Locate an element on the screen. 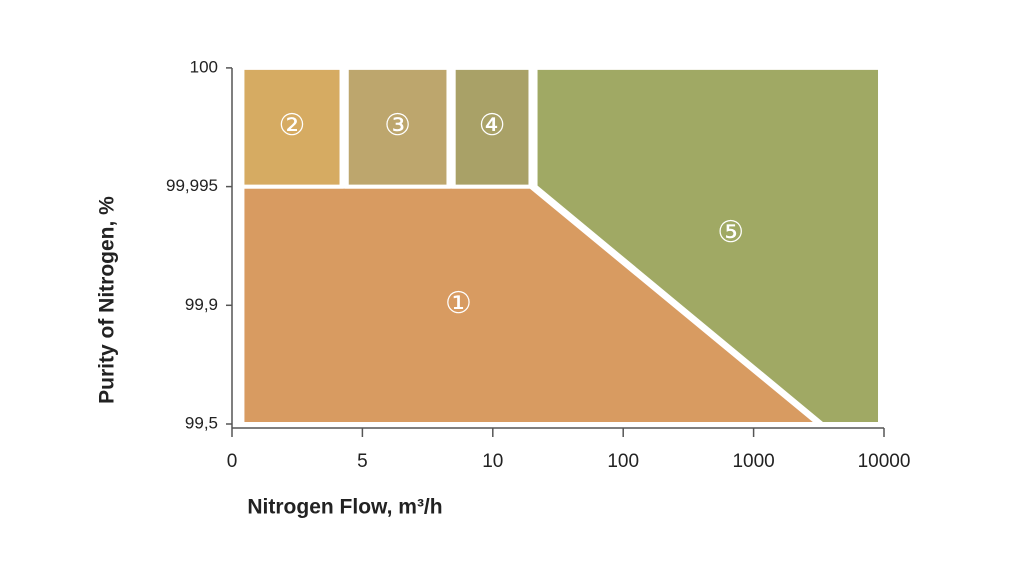 The image size is (1024, 565). region-label: ④ is located at coordinates (492, 125).